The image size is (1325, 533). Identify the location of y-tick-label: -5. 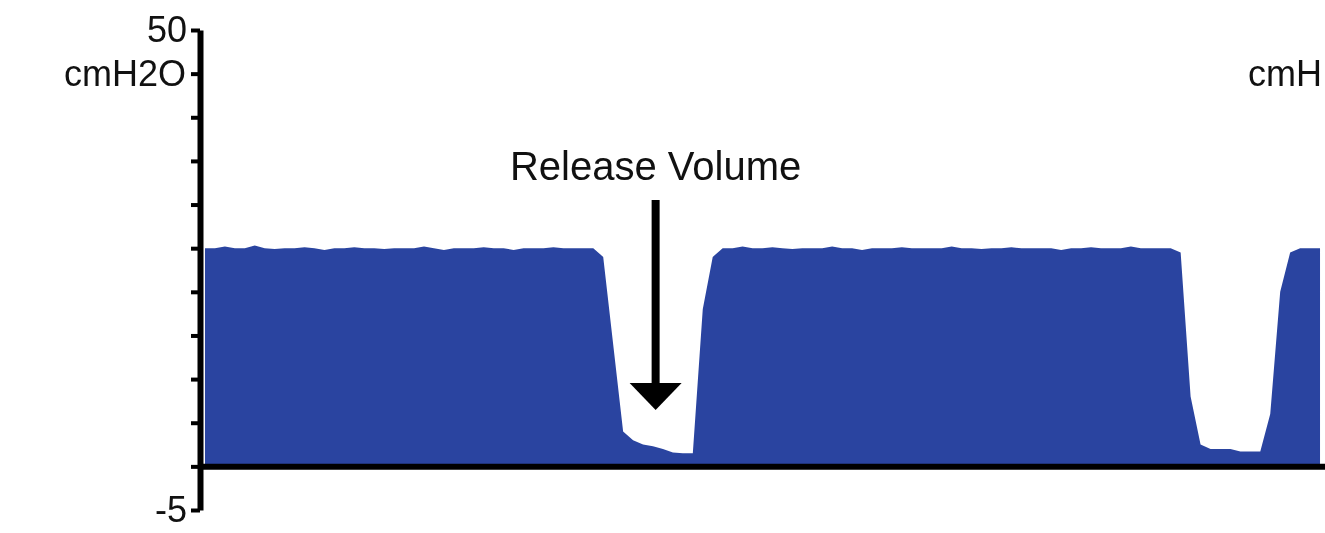
(170, 510).